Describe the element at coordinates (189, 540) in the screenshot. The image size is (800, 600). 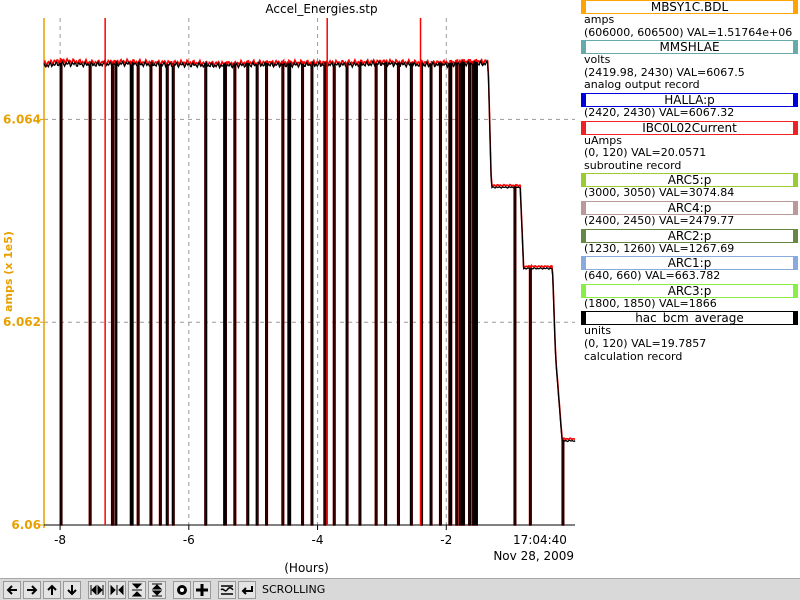
I see `x-tick-label: -6` at that location.